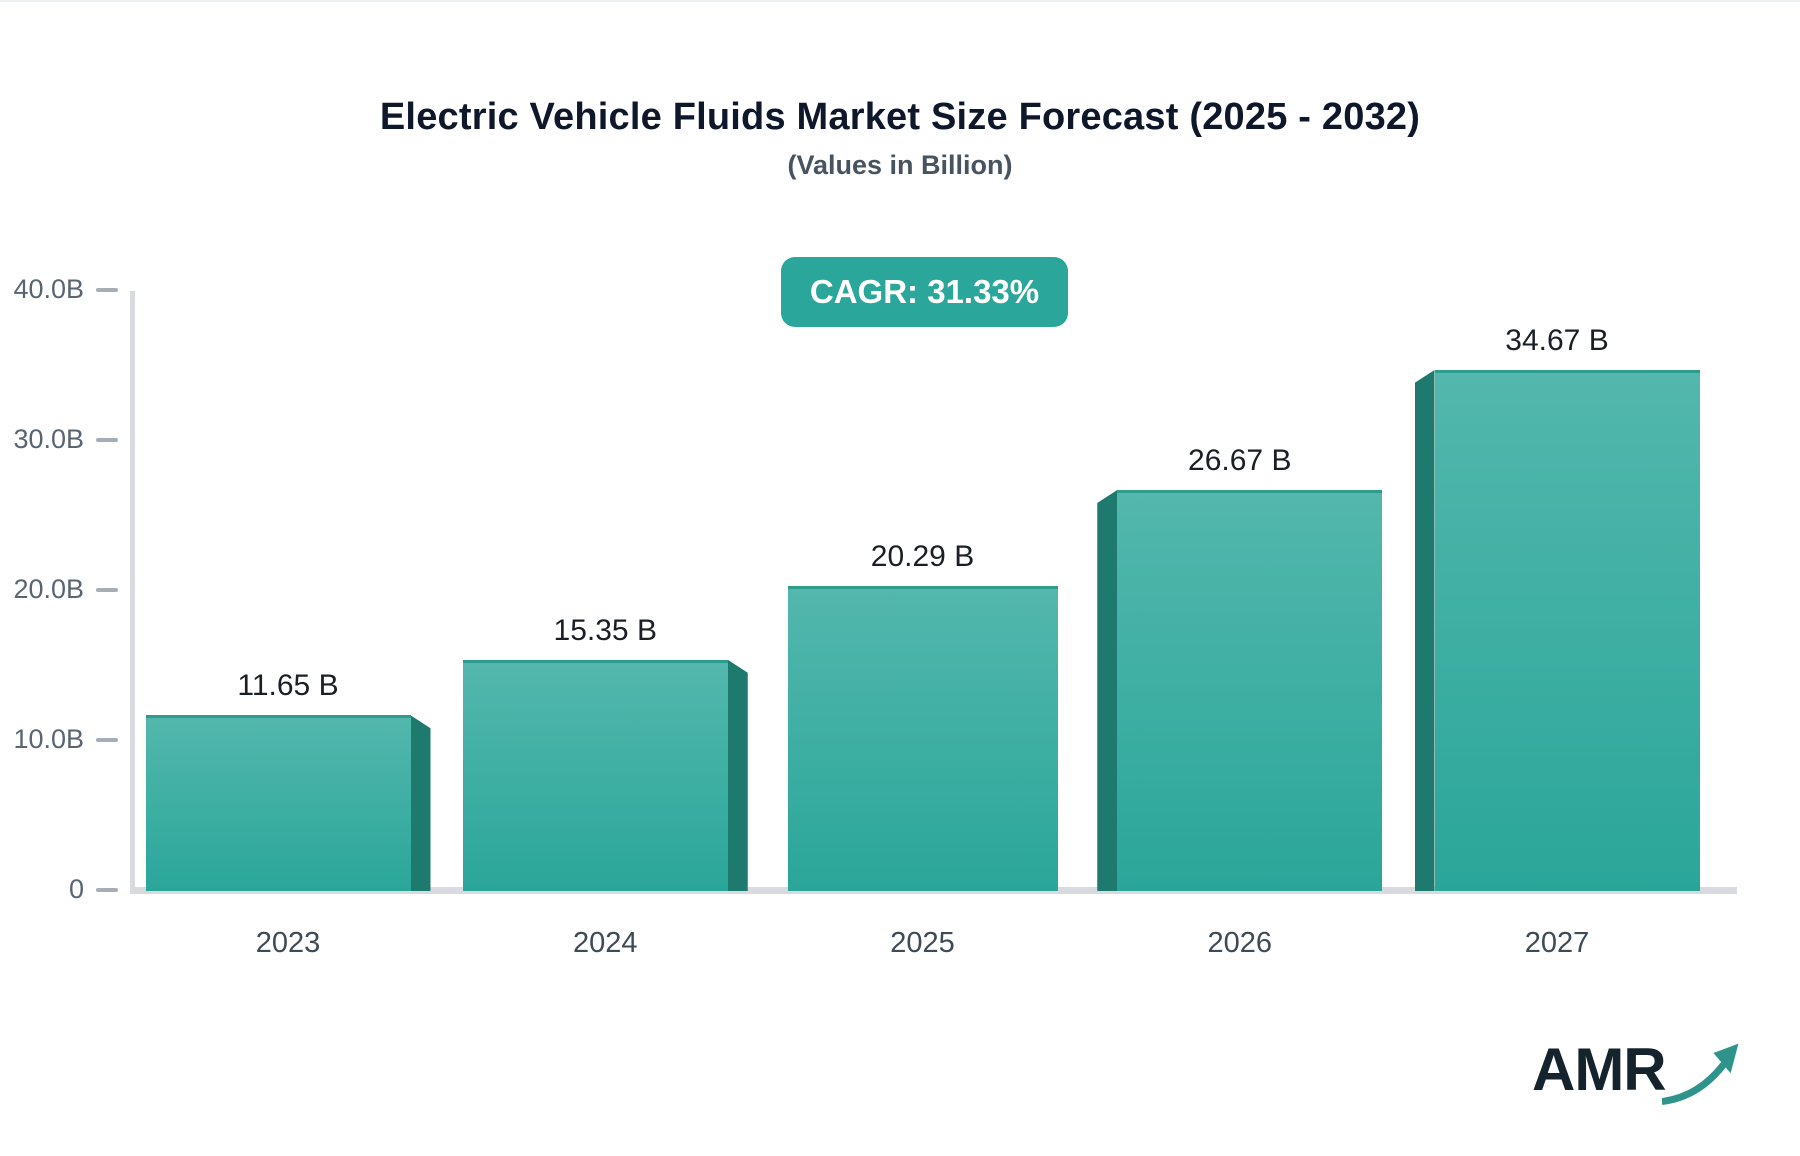  What do you see at coordinates (76, 889) in the screenshot?
I see `y-tick-label: 0` at bounding box center [76, 889].